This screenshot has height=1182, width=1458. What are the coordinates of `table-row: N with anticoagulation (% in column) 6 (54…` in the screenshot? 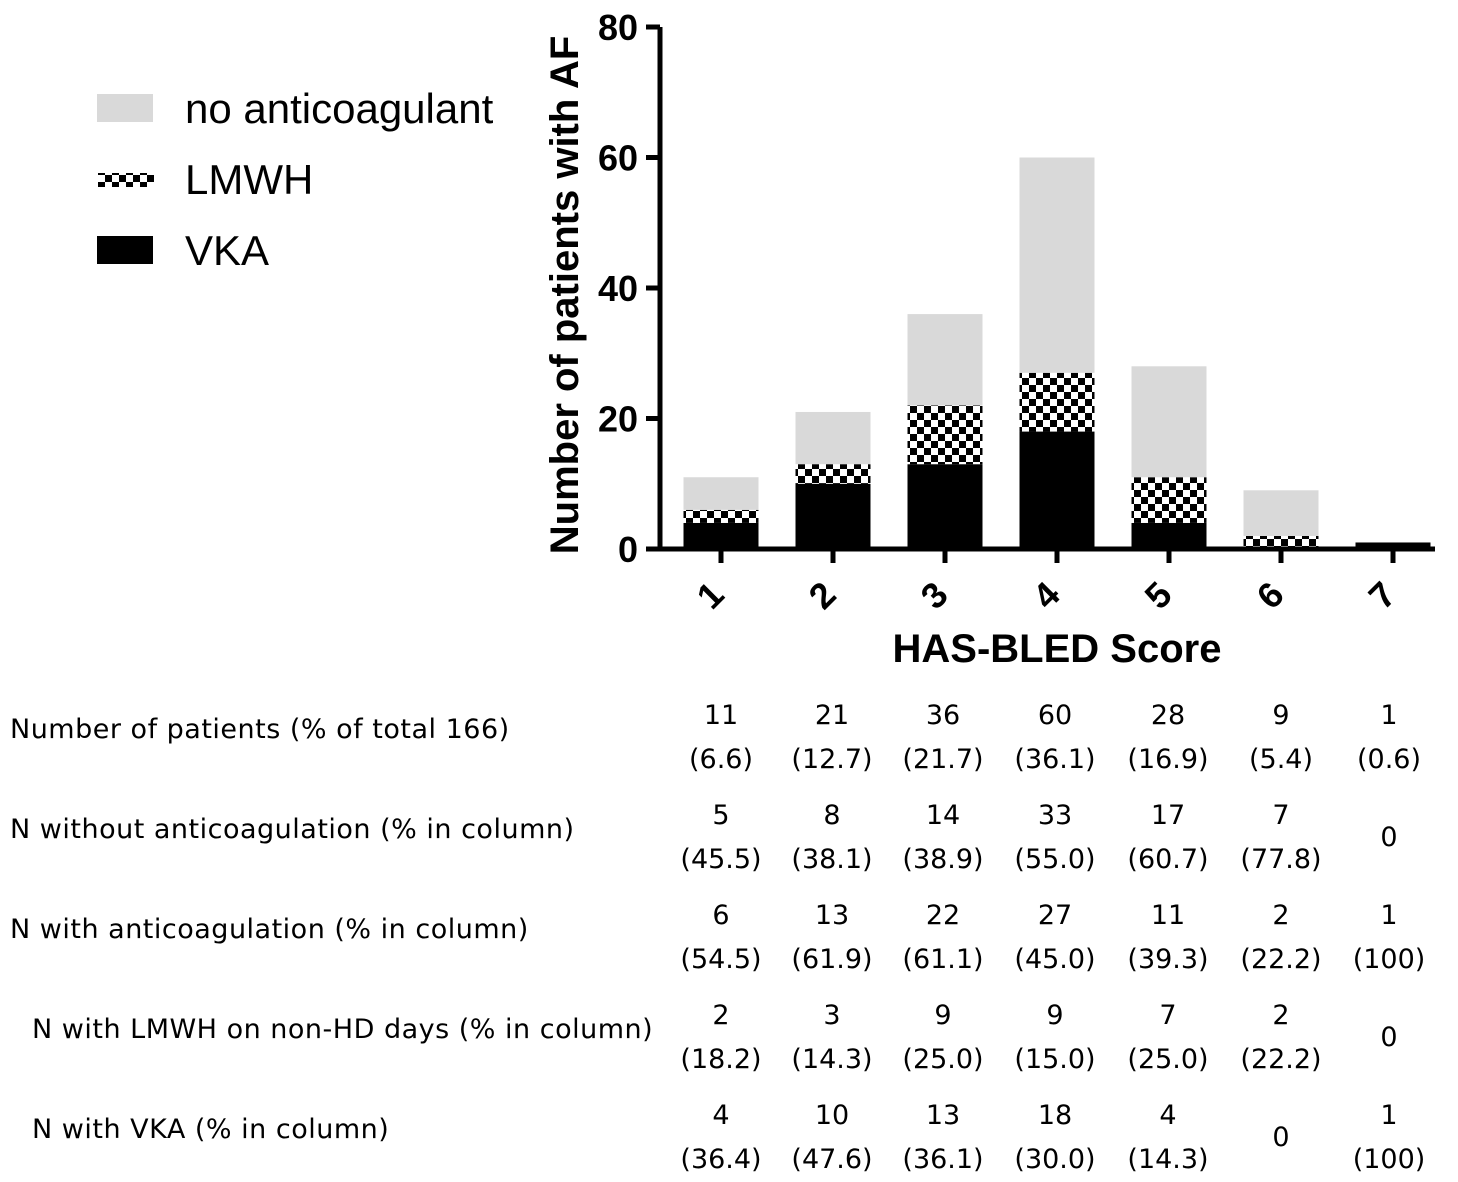 It's located at (729, 935).